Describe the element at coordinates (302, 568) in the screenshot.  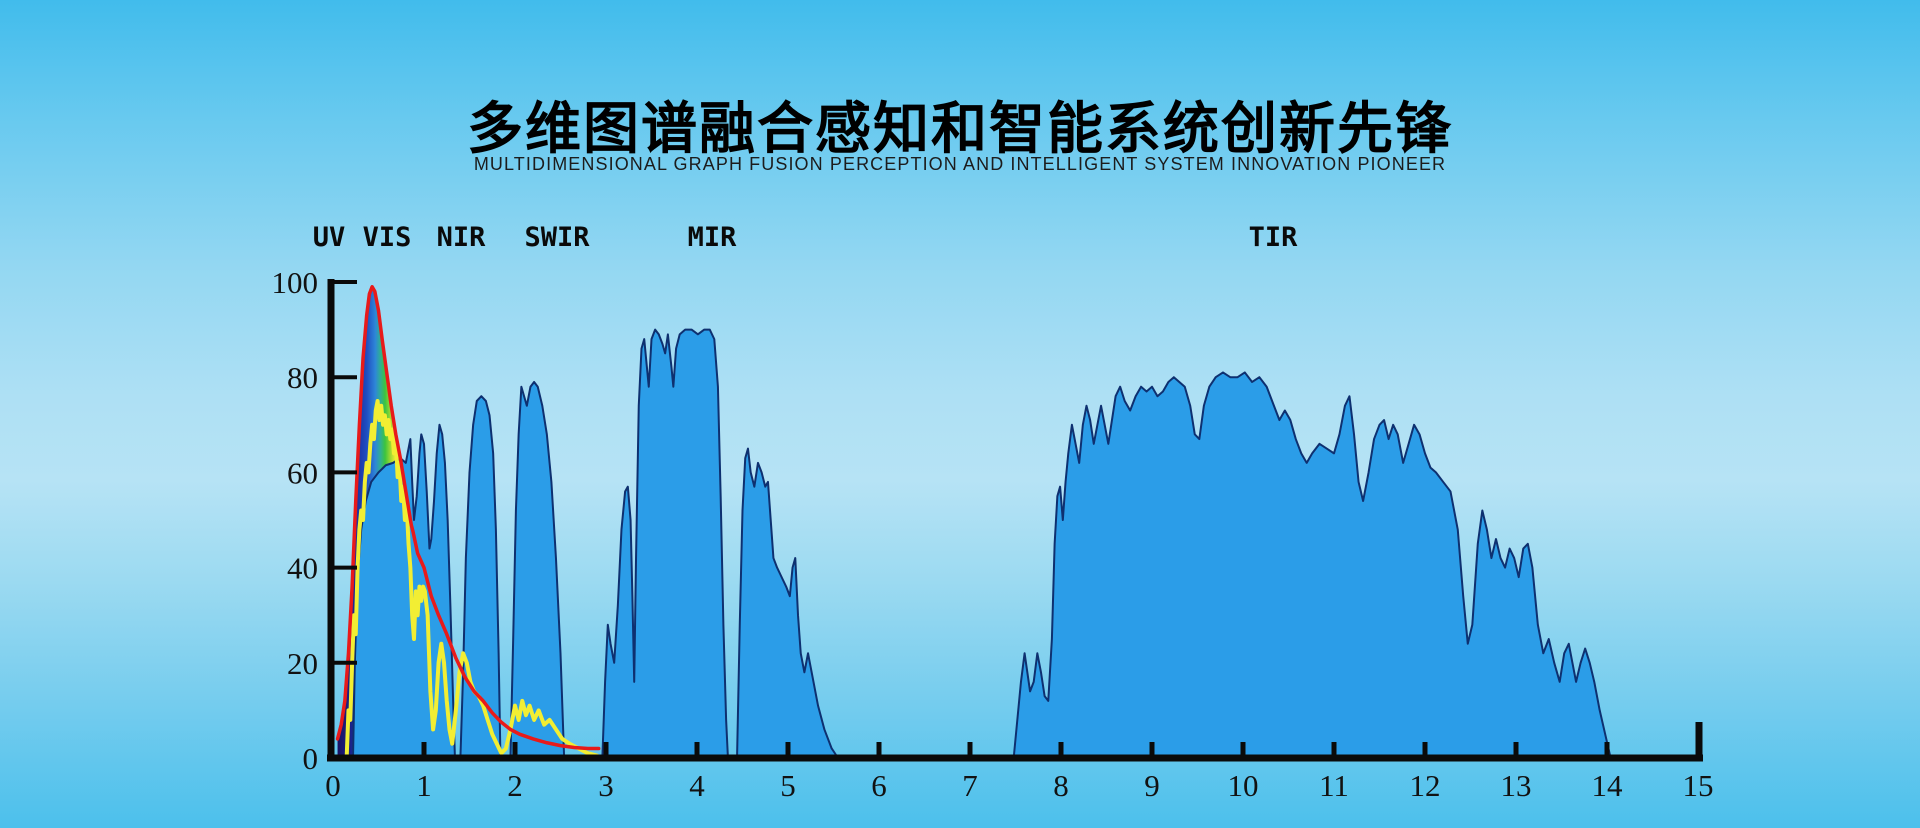
I see `y-tick-label: 40` at that location.